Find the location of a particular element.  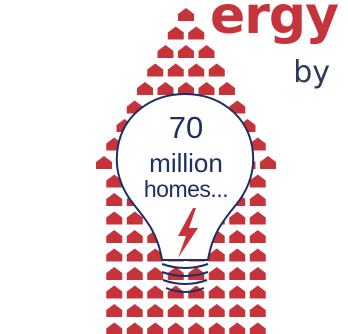

bulb-base is located at coordinates (185, 278).